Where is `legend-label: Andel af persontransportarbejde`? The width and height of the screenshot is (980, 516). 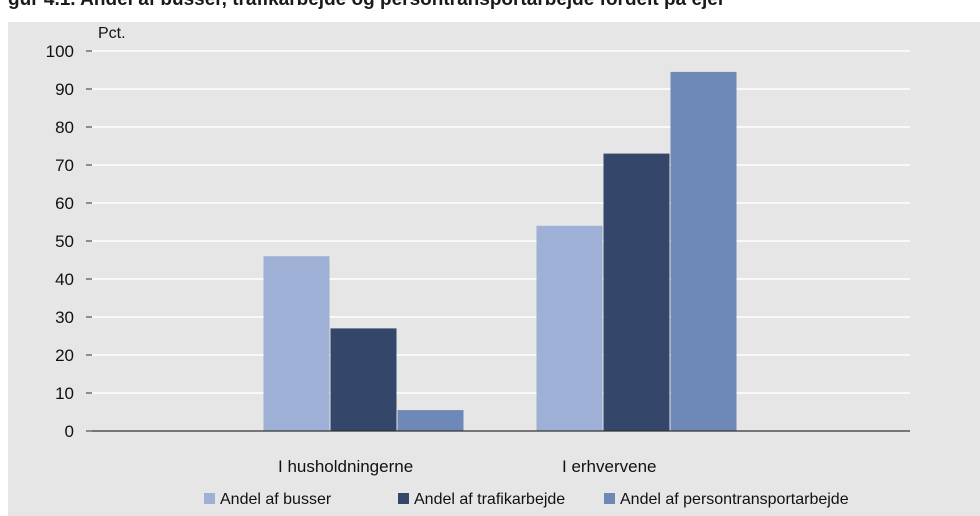
legend-label: Andel af persontransportarbejde is located at coordinates (734, 499).